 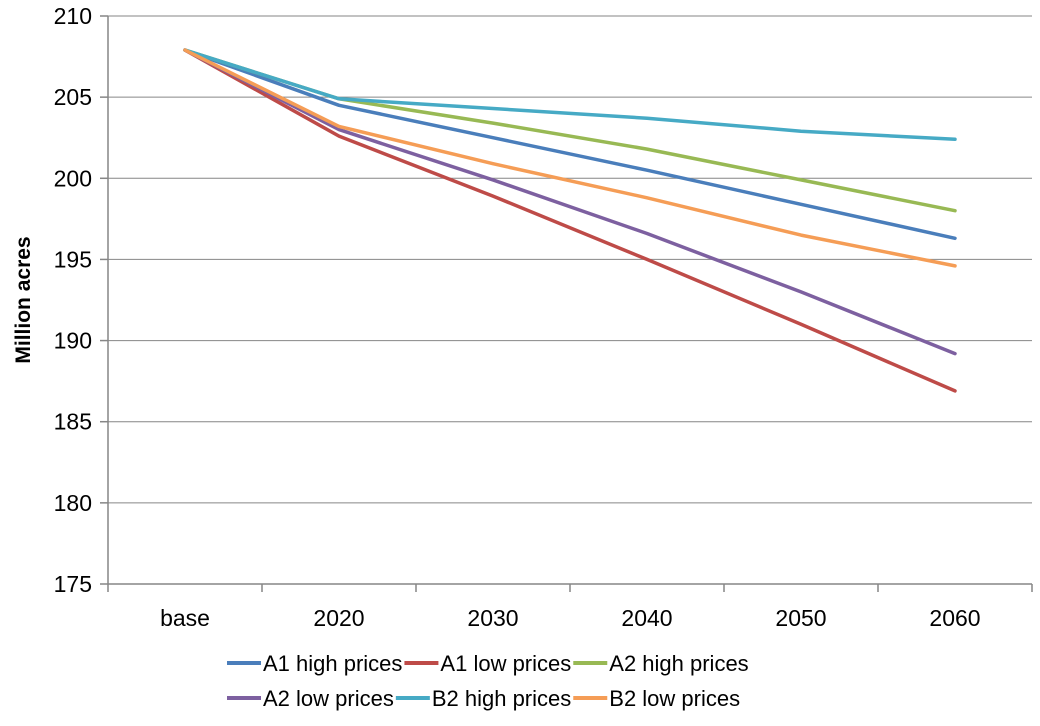 What do you see at coordinates (73, 178) in the screenshot?
I see `y-tick-label: 200` at bounding box center [73, 178].